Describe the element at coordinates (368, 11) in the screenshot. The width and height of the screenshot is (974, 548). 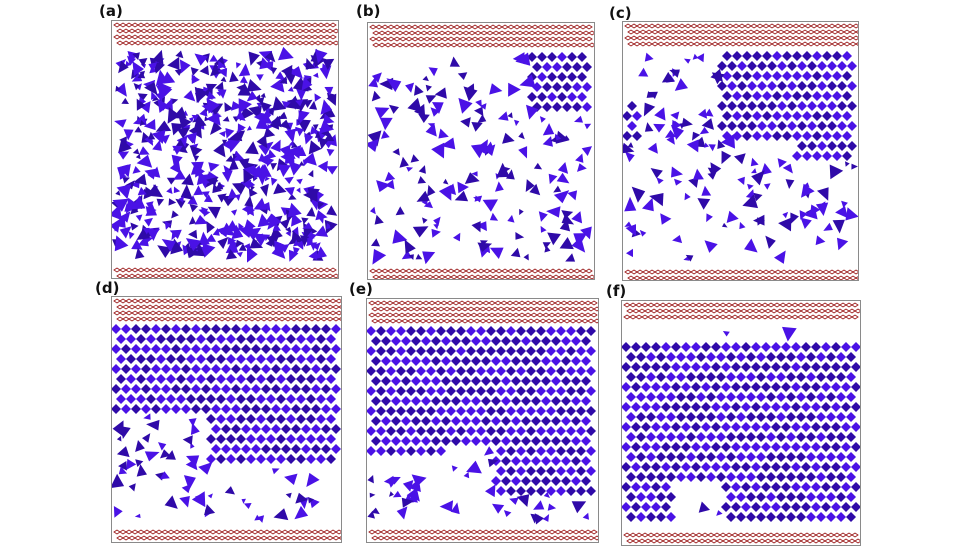
I see `panel-label-b: (b)` at that location.